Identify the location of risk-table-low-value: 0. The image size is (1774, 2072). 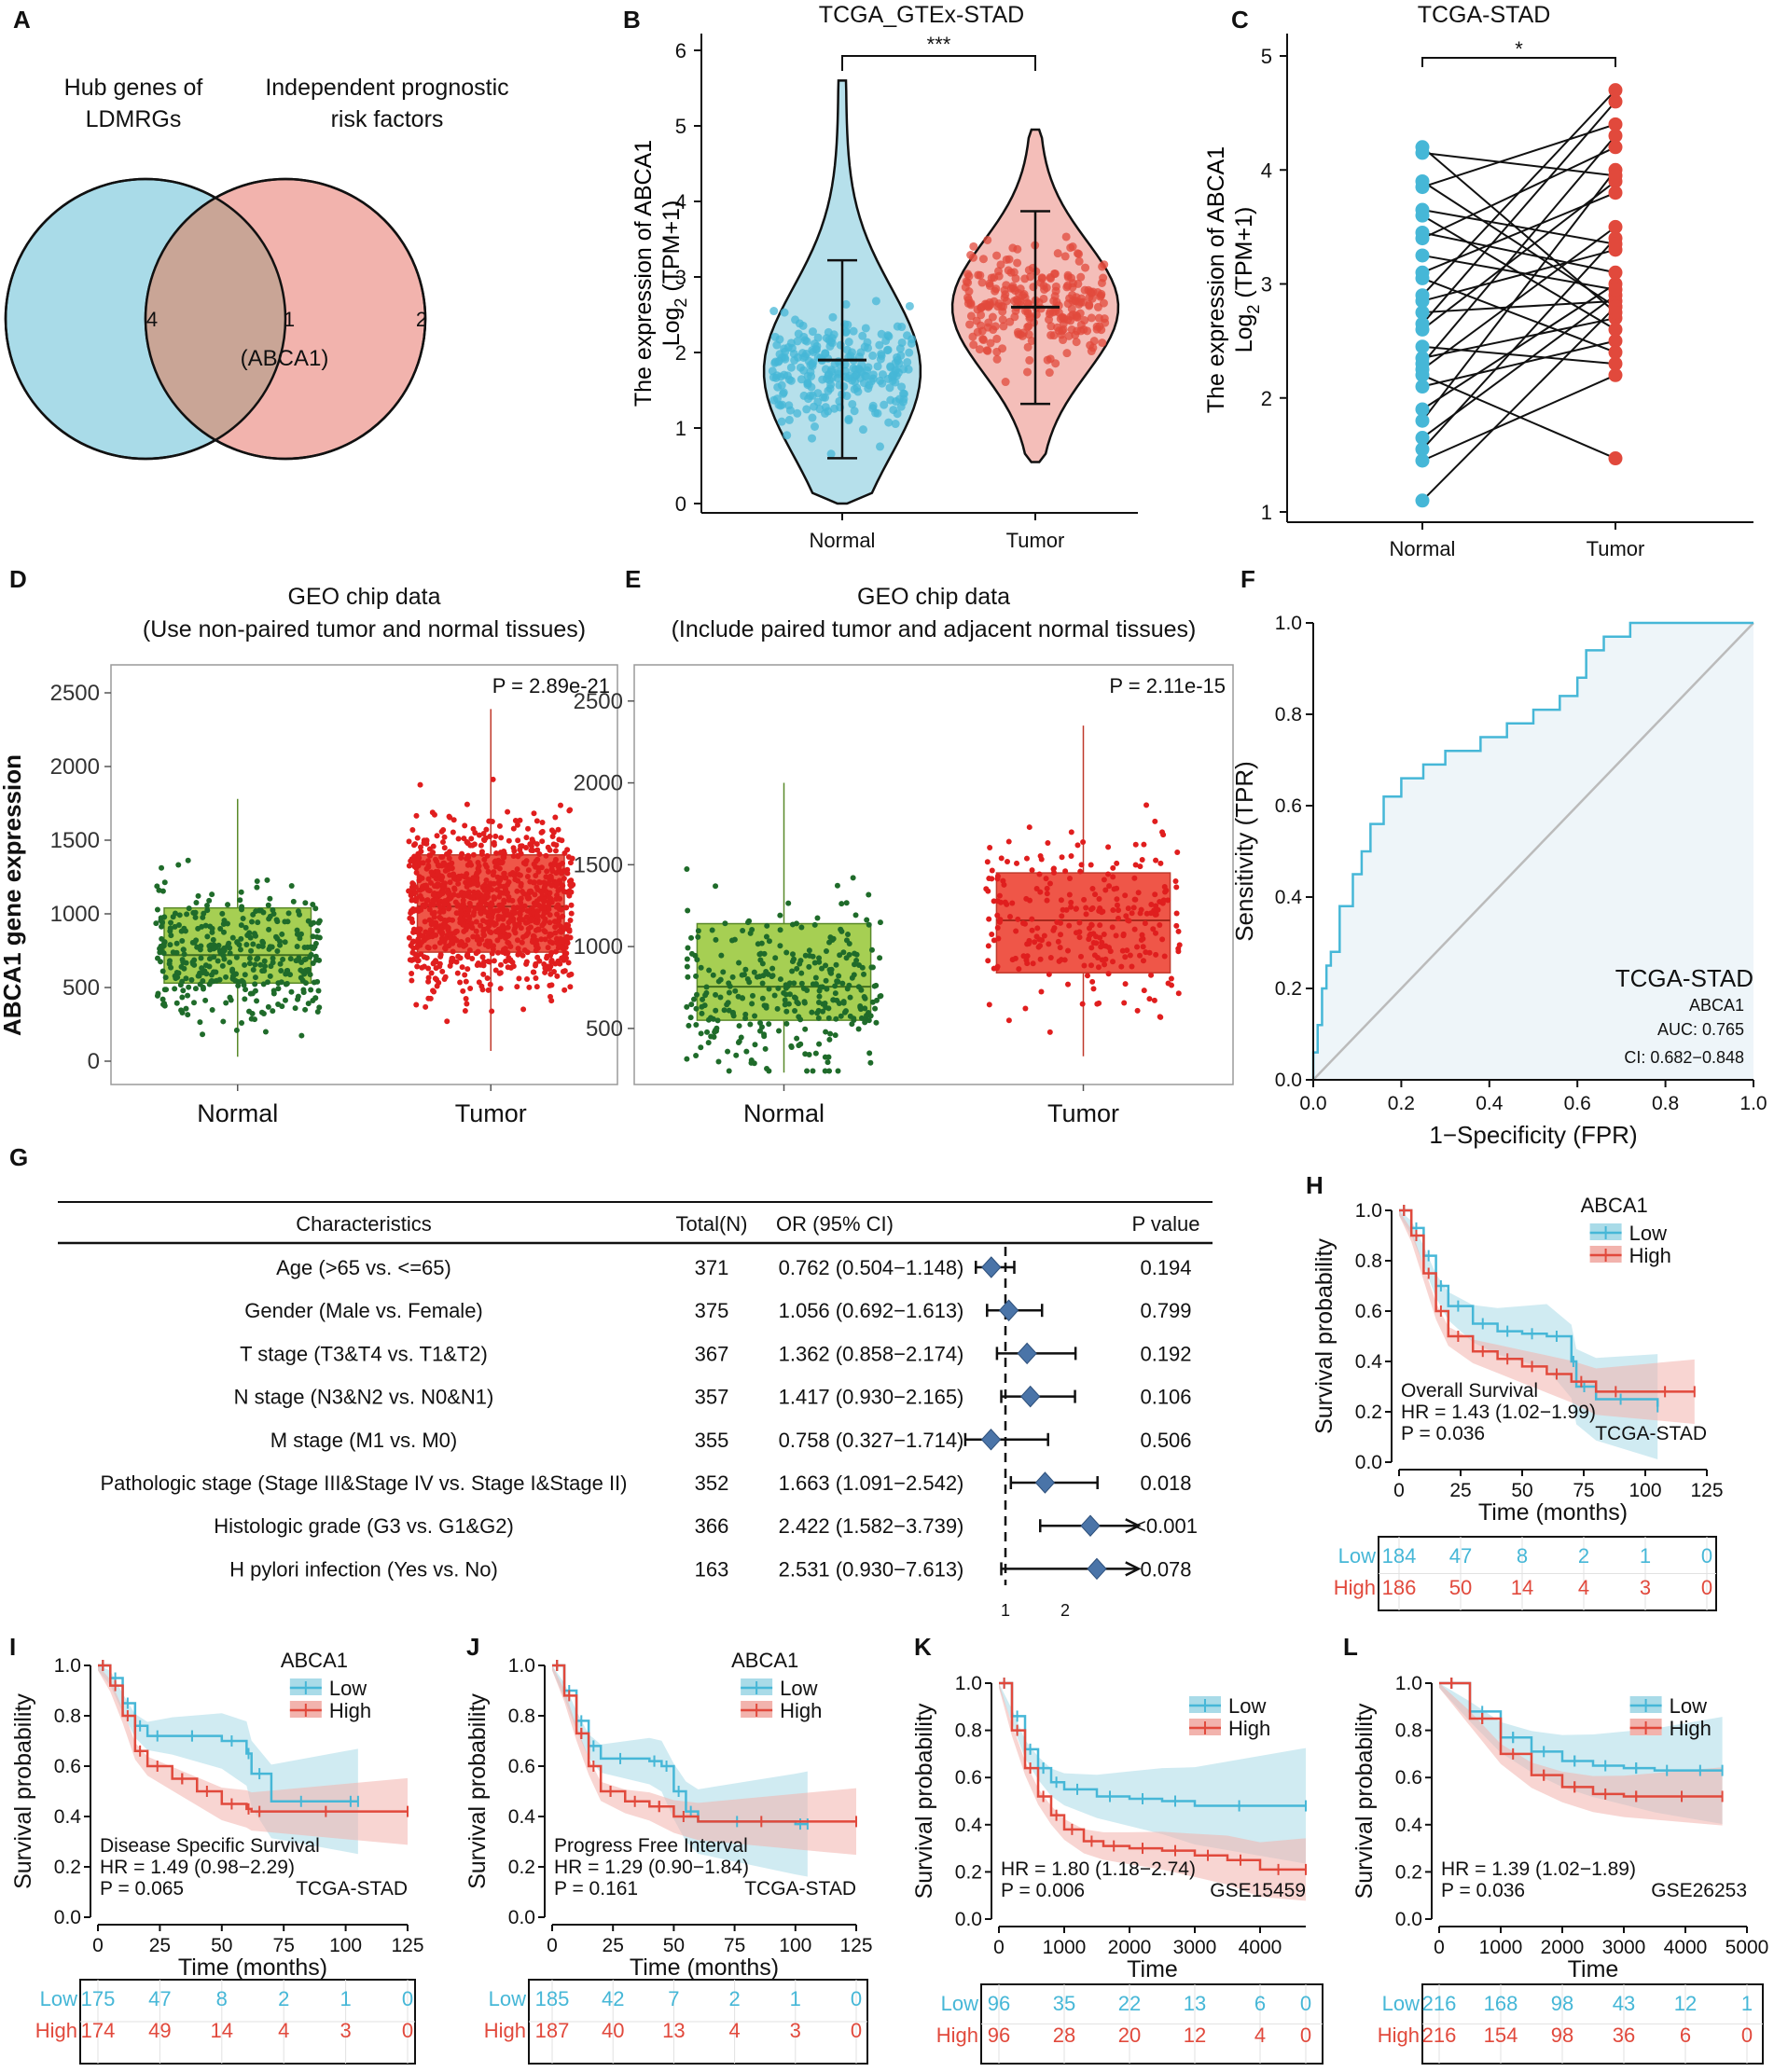
(1706, 1556).